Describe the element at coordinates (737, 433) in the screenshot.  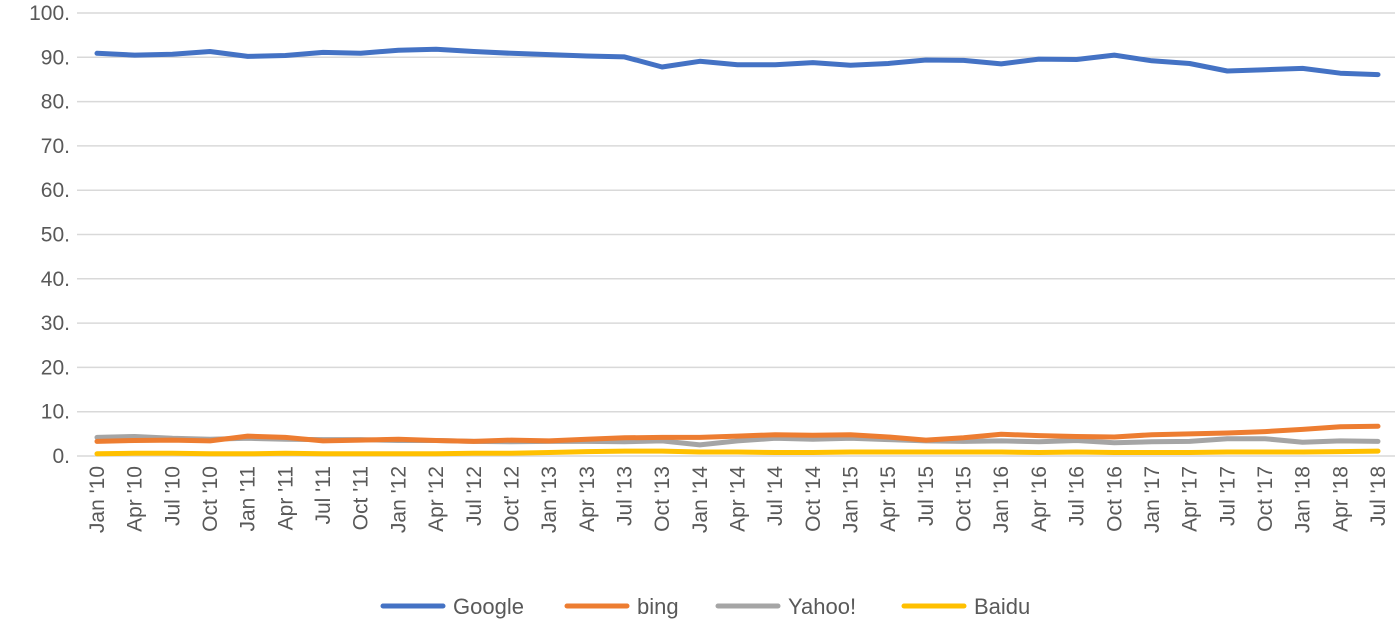
I see `series-line-bing` at that location.